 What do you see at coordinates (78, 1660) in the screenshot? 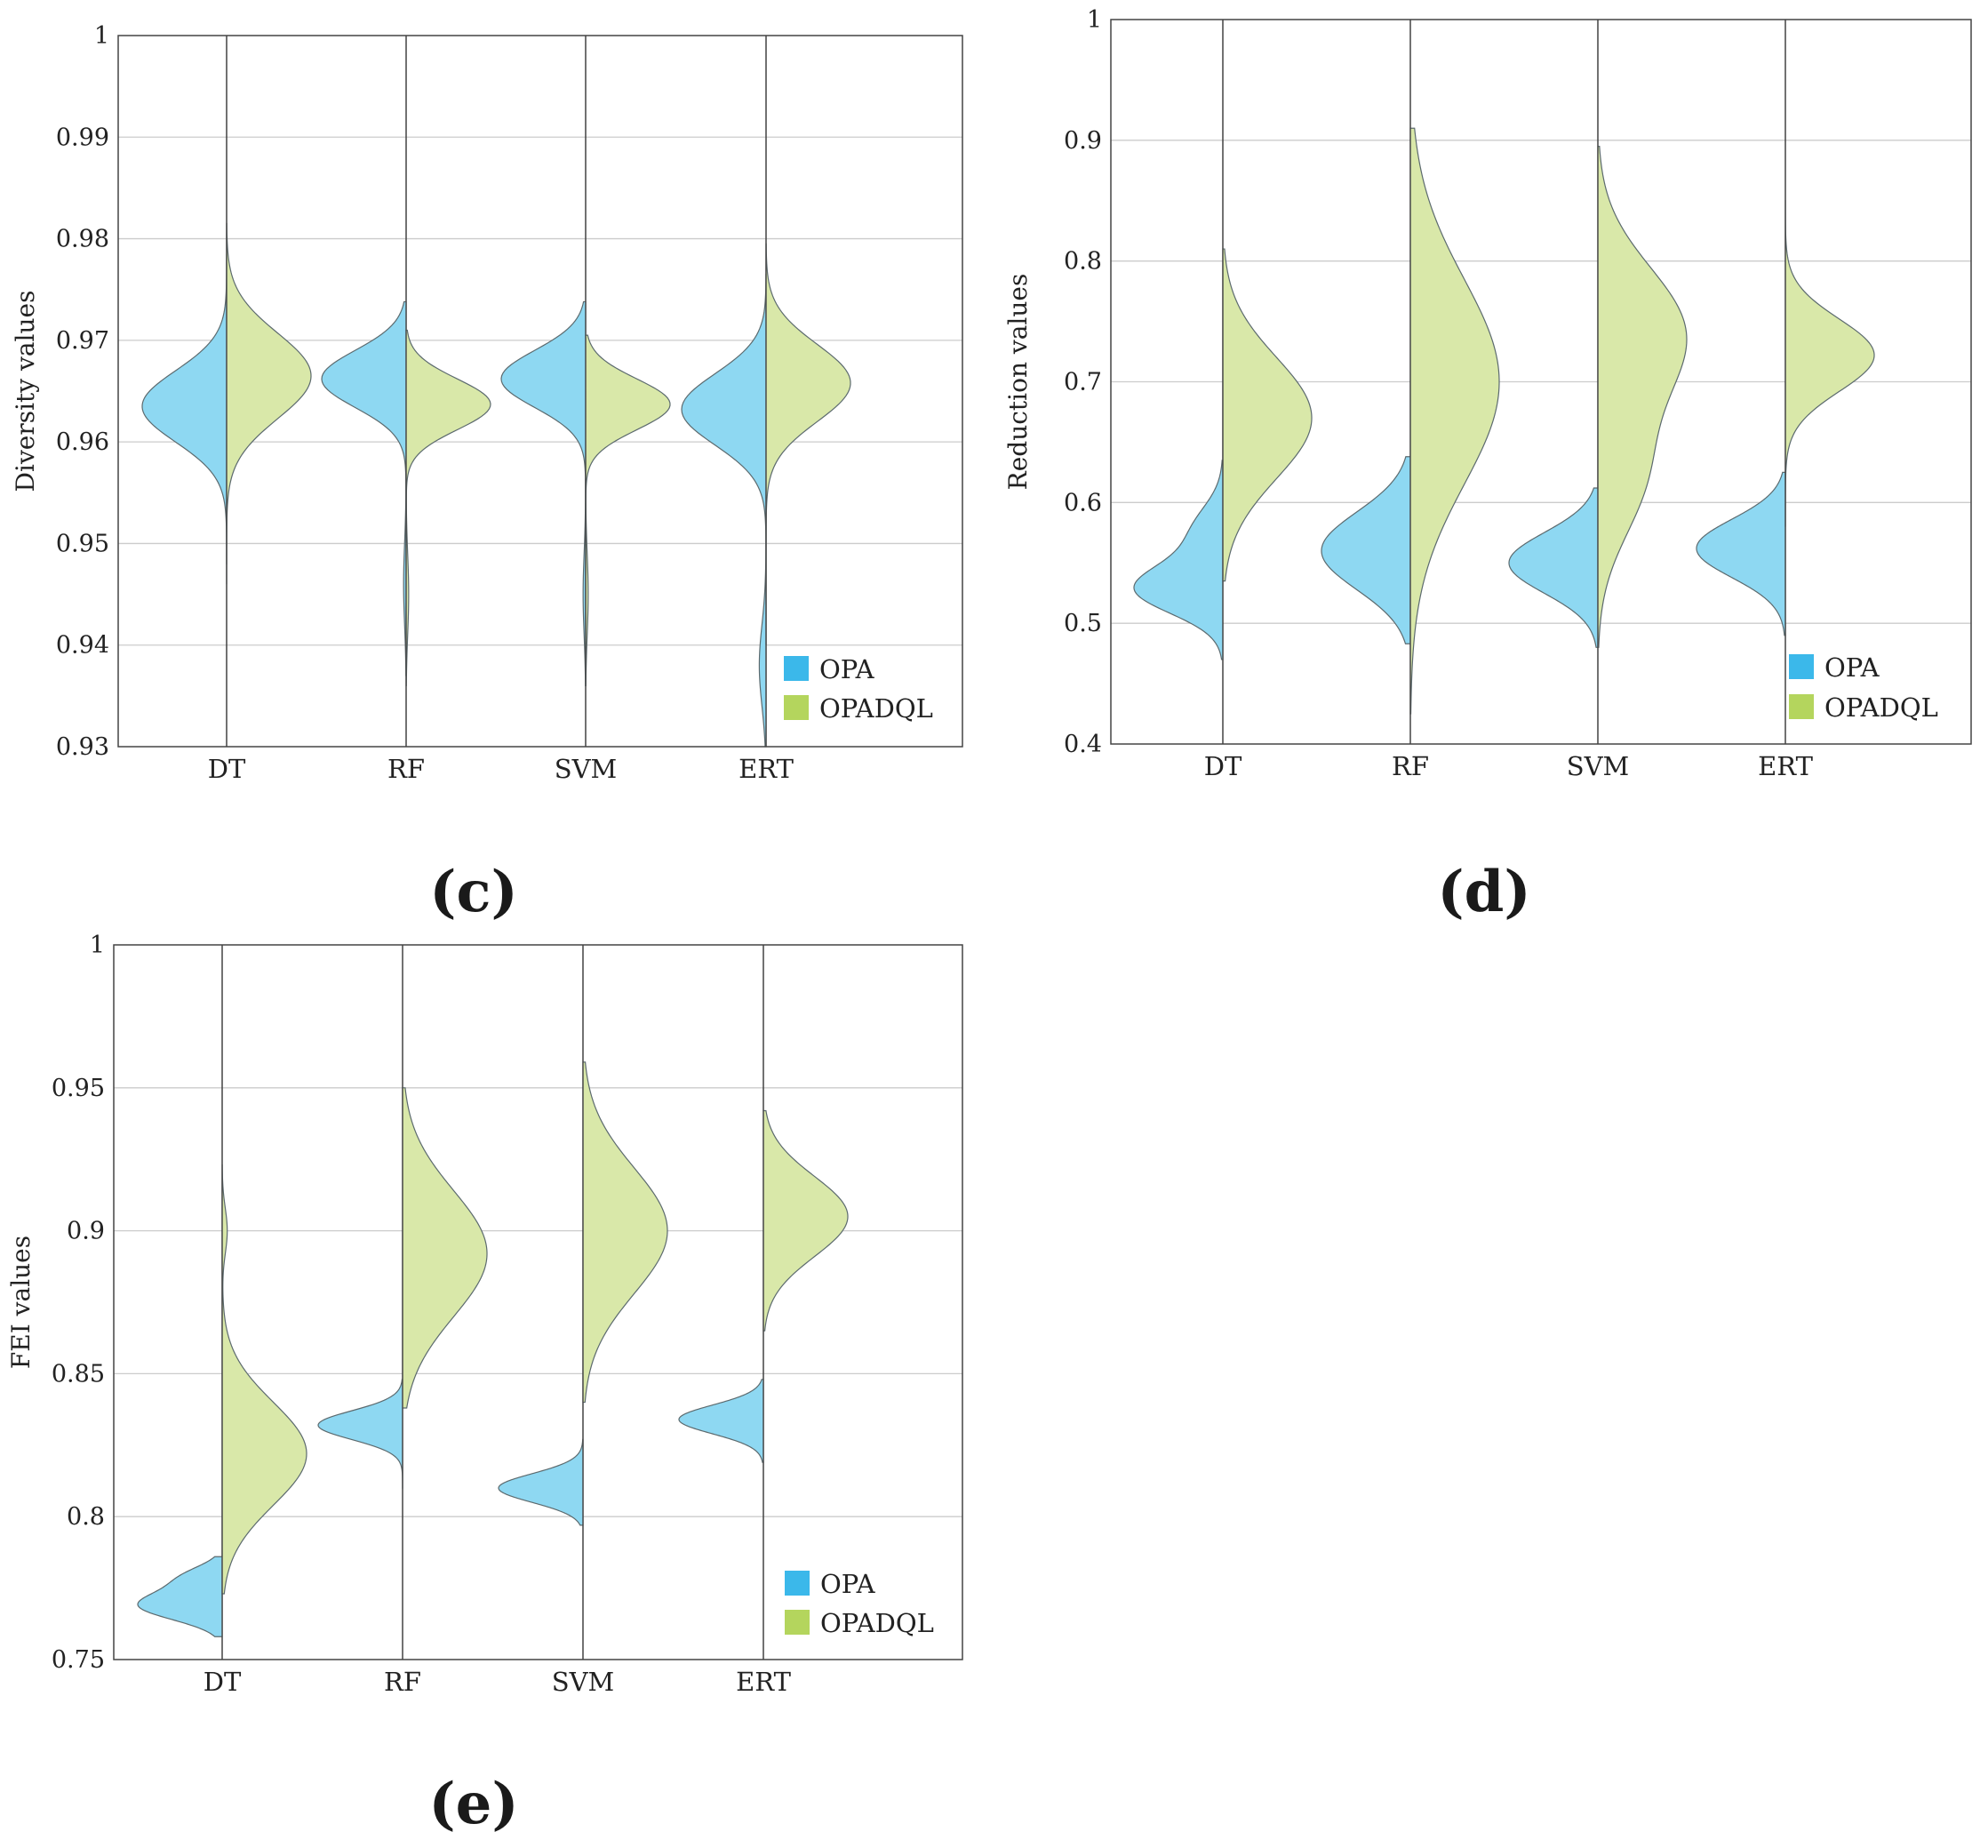
I see `y-tick-label: 0.75` at bounding box center [78, 1660].